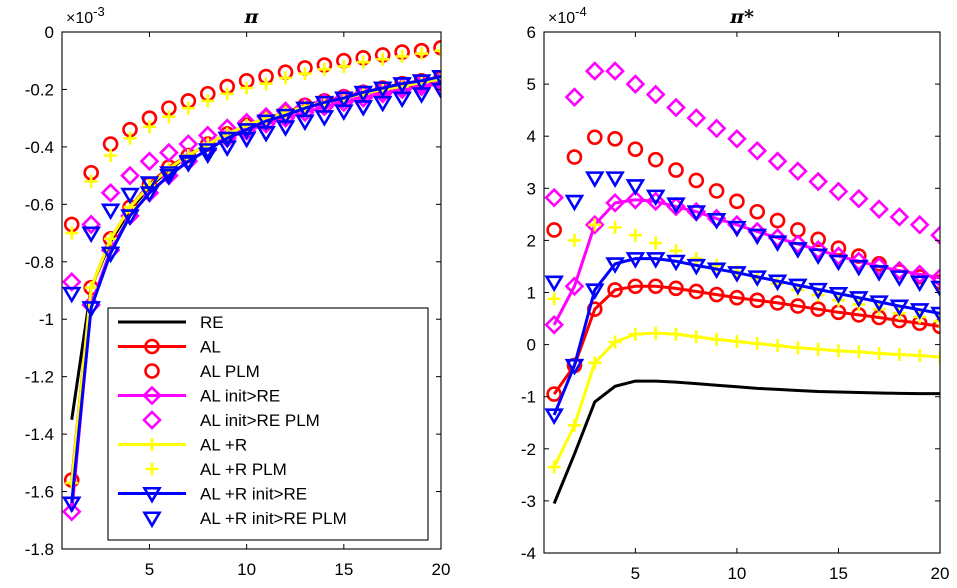 The image size is (957, 588). What do you see at coordinates (741, 17) in the screenshot?
I see `chart-title: π*` at bounding box center [741, 17].